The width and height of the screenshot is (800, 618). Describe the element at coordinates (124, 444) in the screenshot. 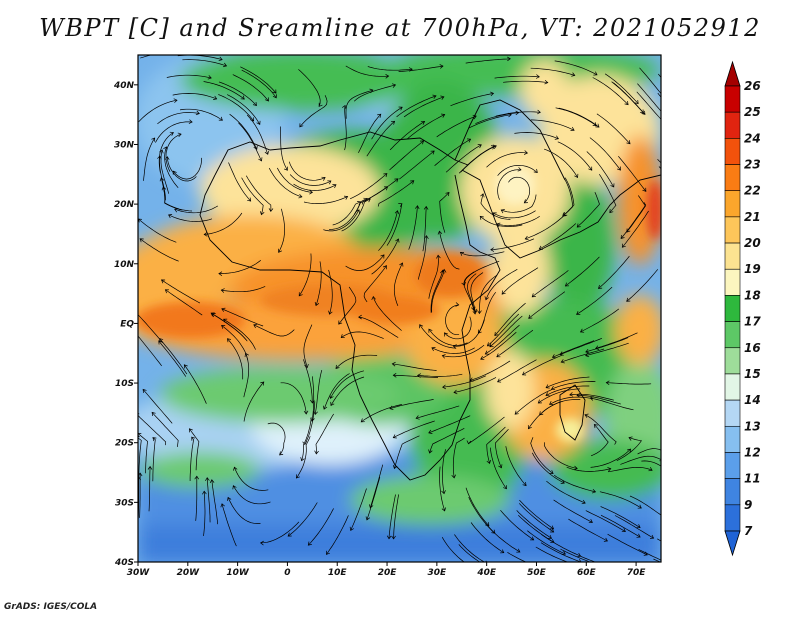

I see `y-tick-label: 20S` at that location.